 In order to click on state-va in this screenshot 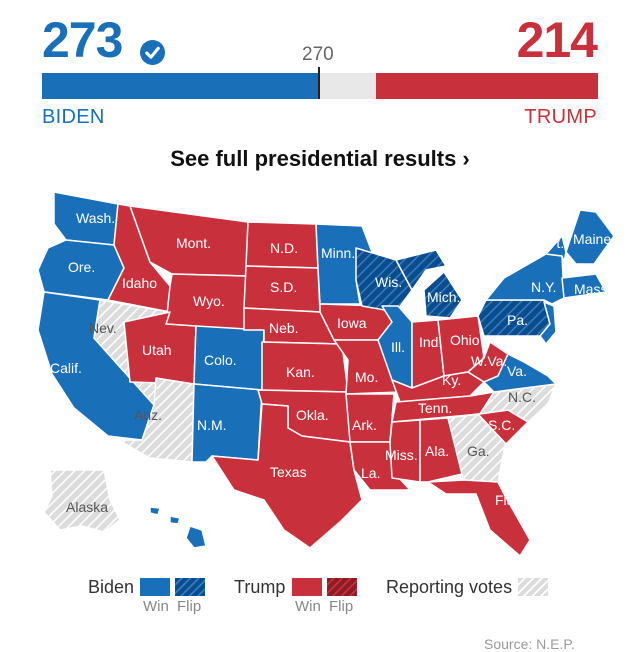, I will do `click(520, 373)`.